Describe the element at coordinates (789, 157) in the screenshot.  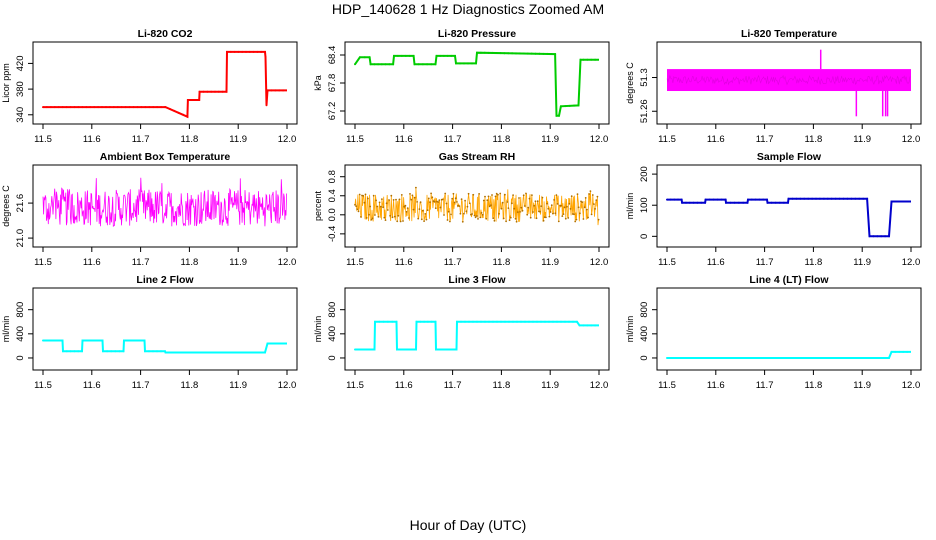
I see `chart-title: Sample Flow` at that location.